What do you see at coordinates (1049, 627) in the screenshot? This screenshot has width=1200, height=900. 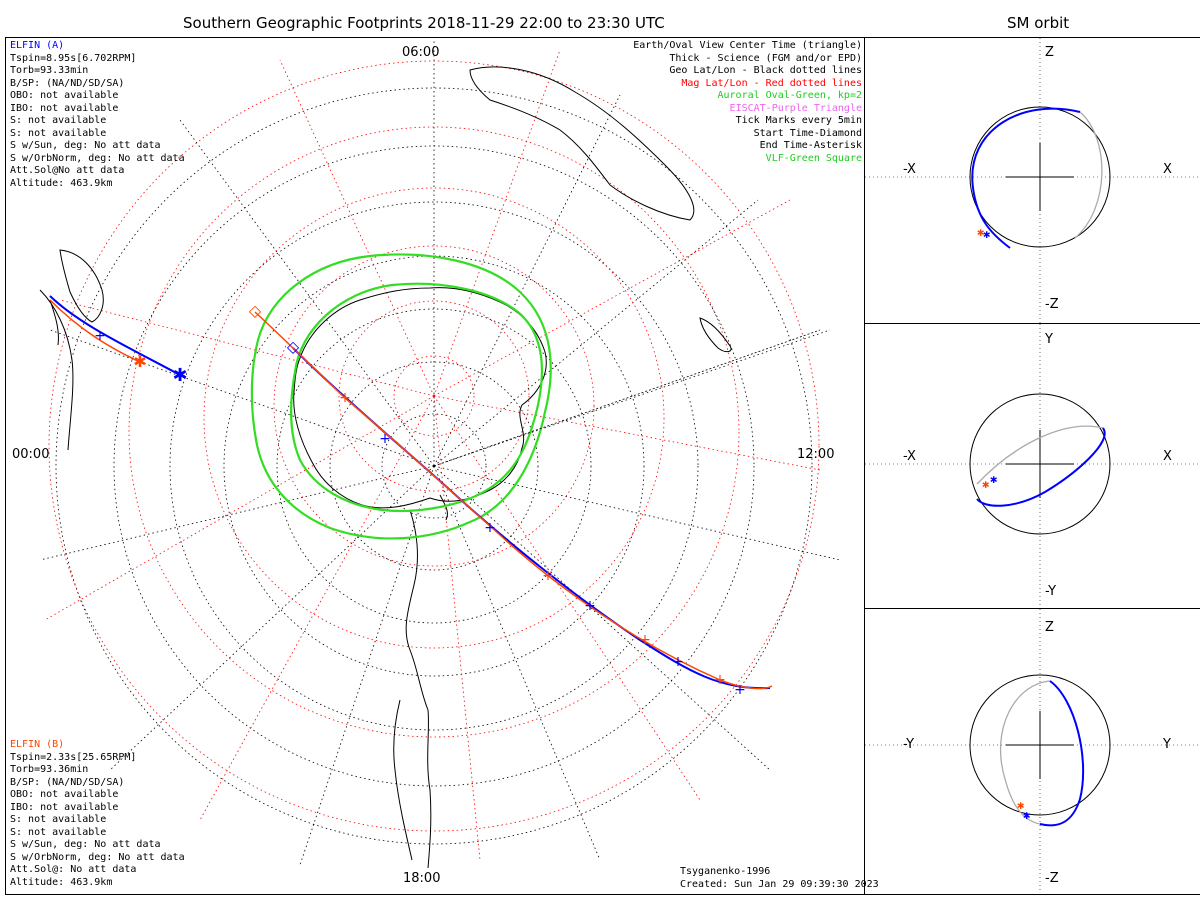 I see `sm-3-top: Z` at bounding box center [1049, 627].